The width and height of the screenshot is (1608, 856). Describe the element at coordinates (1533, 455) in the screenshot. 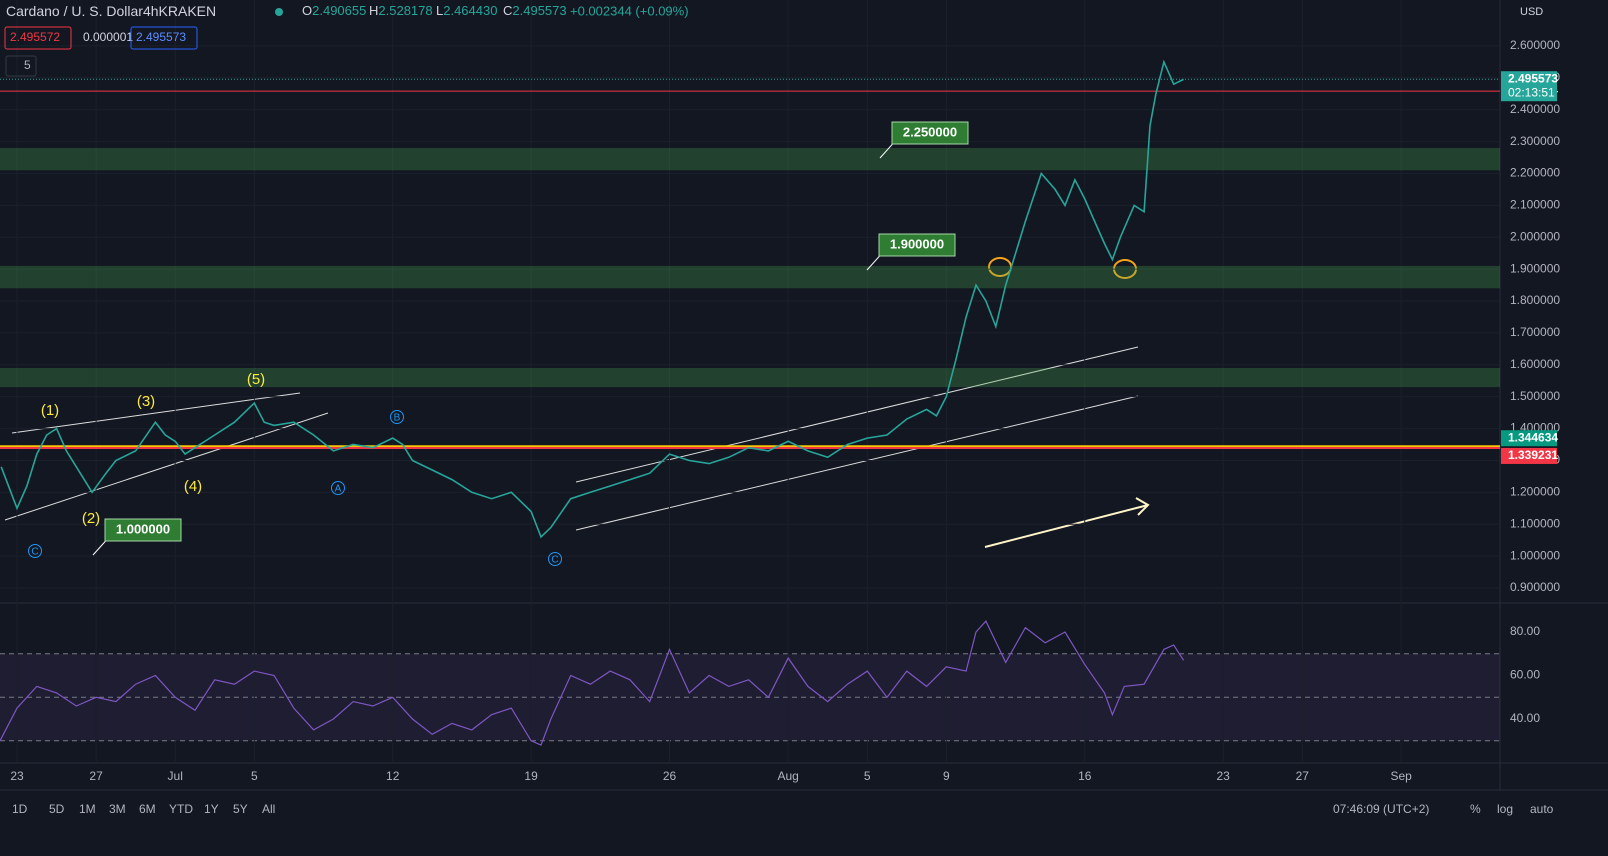

I see `price-tag-label: 1.339231` at that location.